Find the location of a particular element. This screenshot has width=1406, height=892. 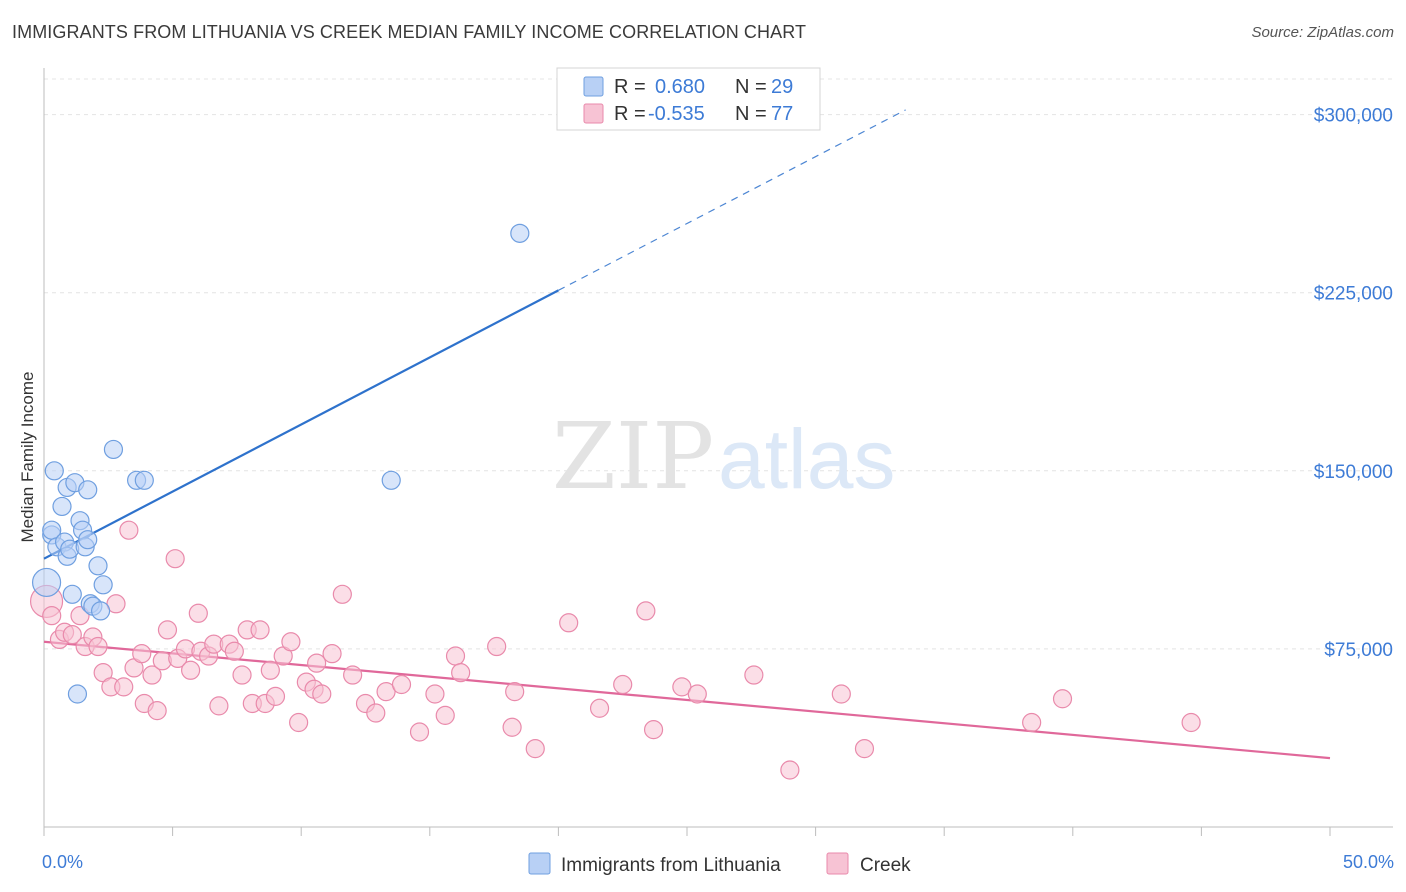

series-legend-swatch-creek is located at coordinates (837, 863).